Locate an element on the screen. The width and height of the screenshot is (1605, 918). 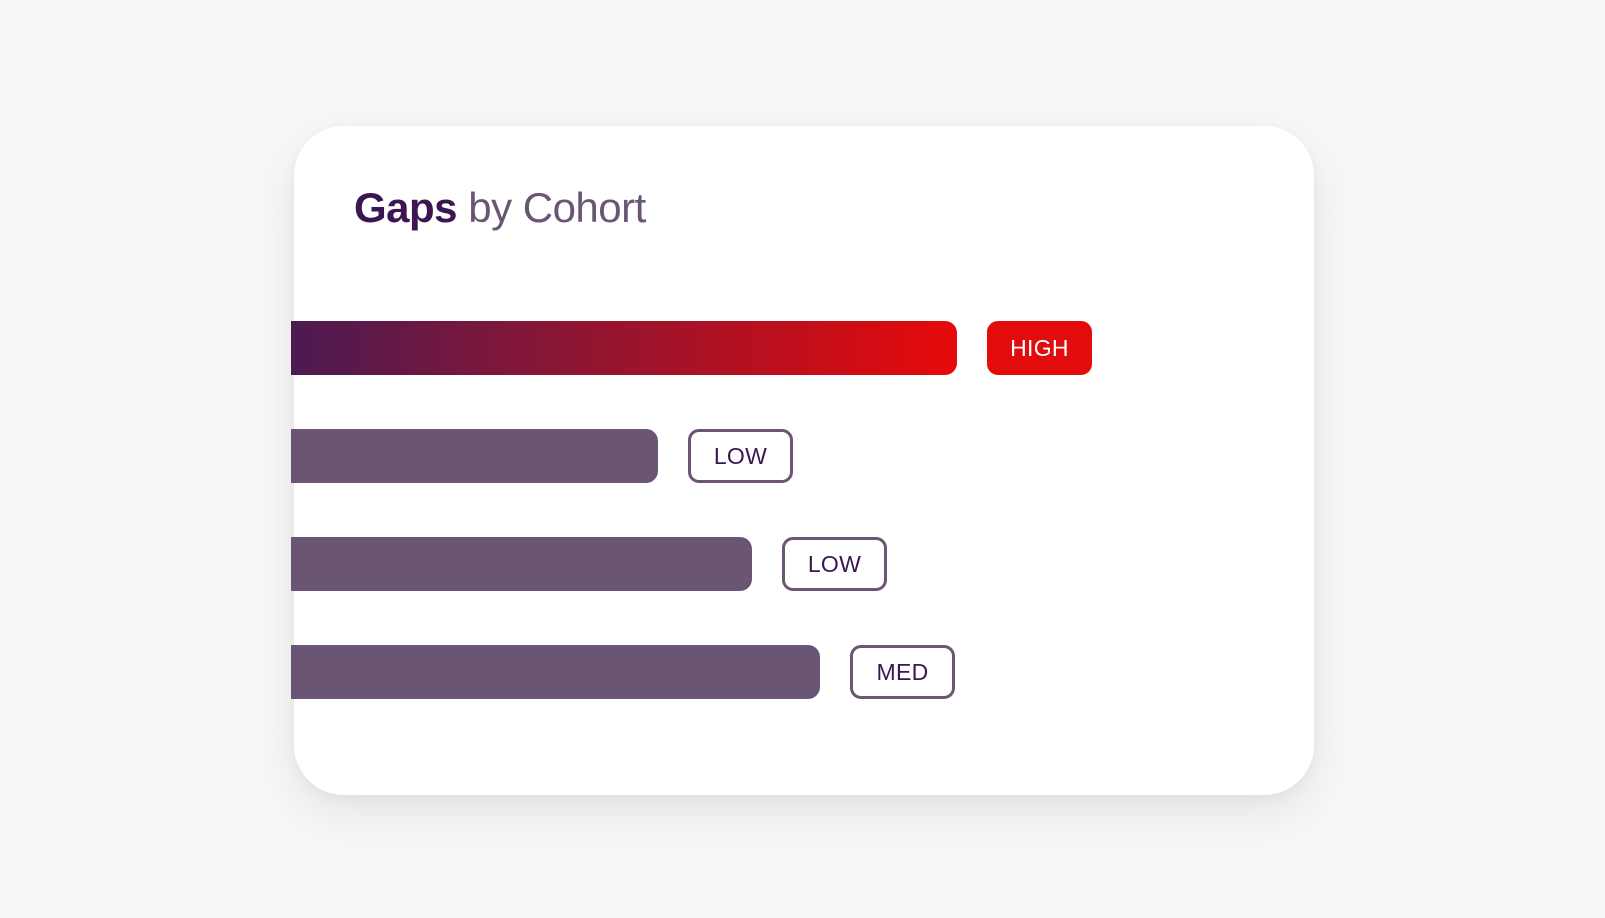
chart-title-rest: by Cohort is located at coordinates (551, 207).